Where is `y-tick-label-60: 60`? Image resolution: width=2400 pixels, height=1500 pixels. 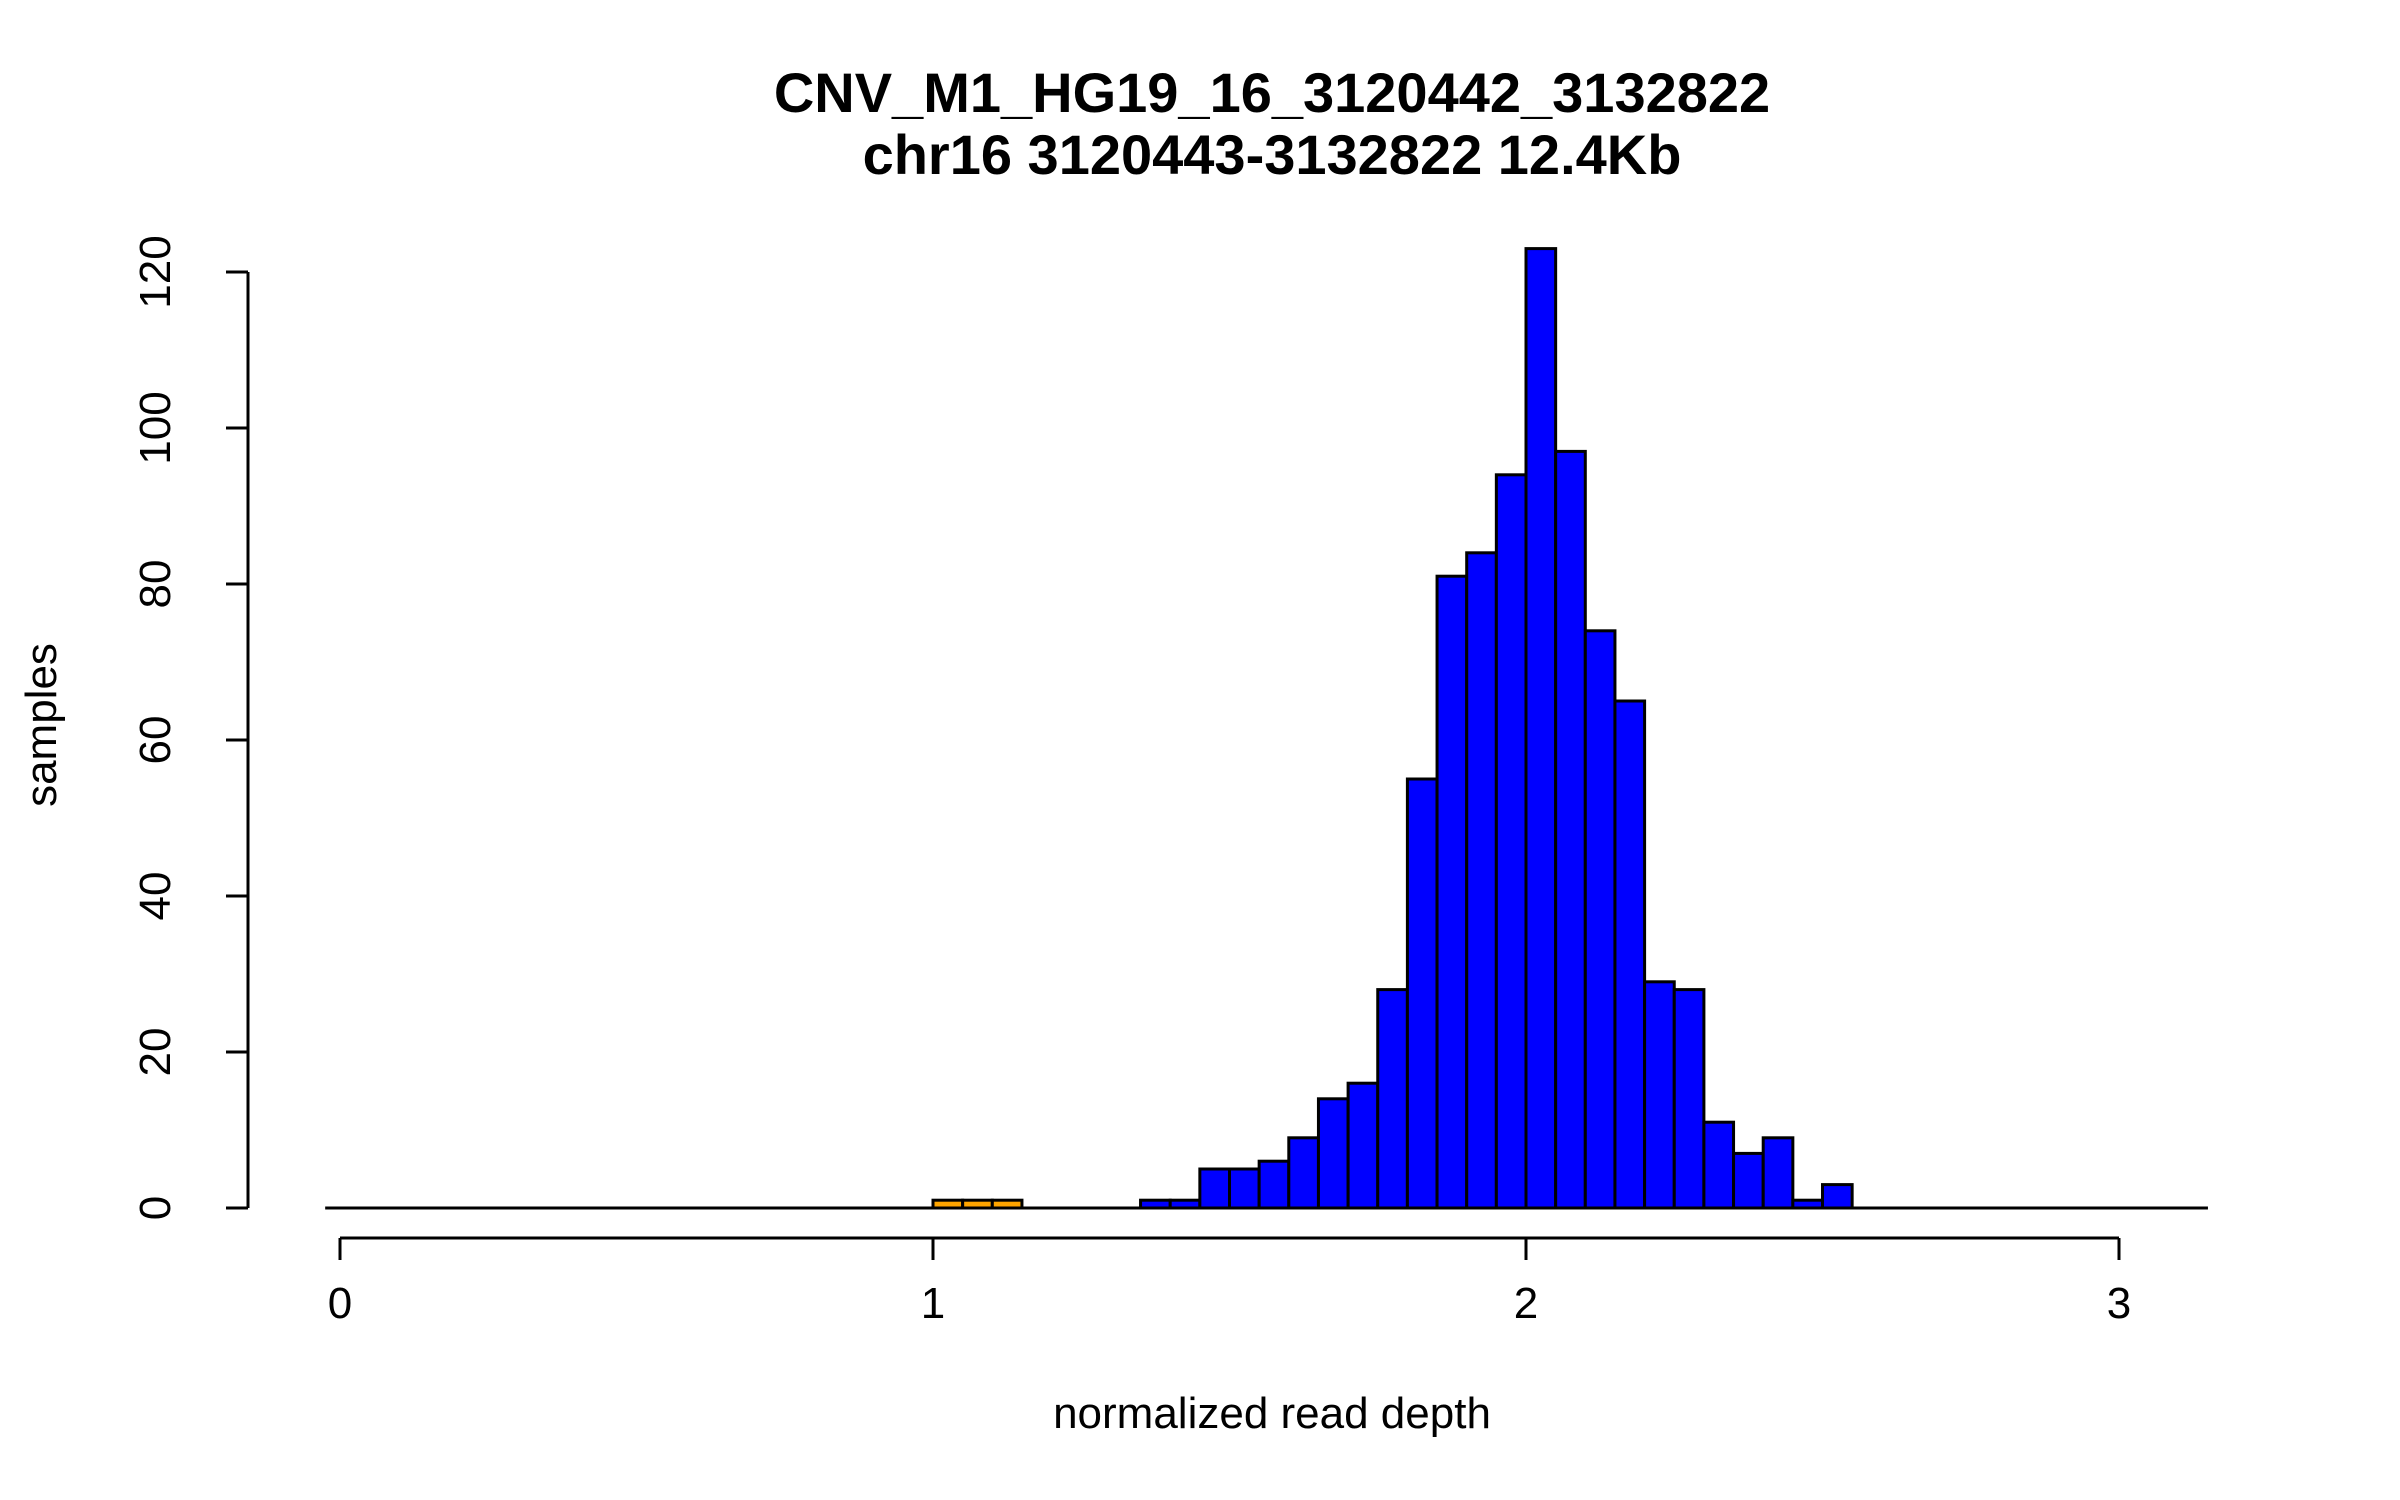 y-tick-label-60: 60 is located at coordinates (155, 740).